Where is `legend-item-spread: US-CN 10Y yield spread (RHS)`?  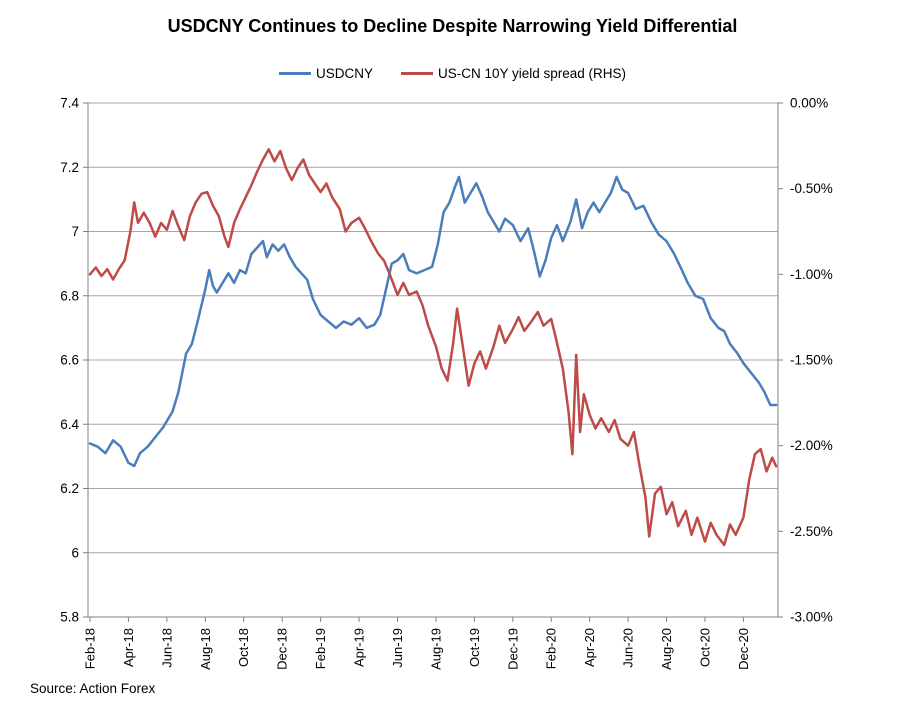
legend-item-spread: US-CN 10Y yield spread (RHS) is located at coordinates (513, 73).